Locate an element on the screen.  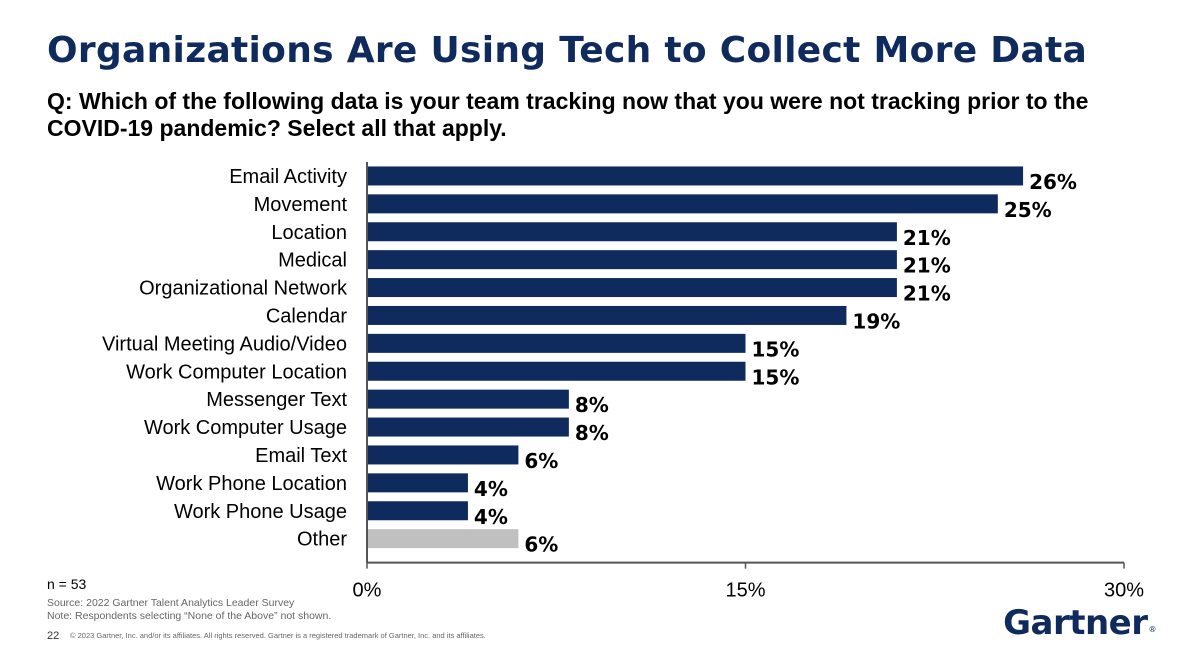
registered-mark: ® is located at coordinates (1152, 629).